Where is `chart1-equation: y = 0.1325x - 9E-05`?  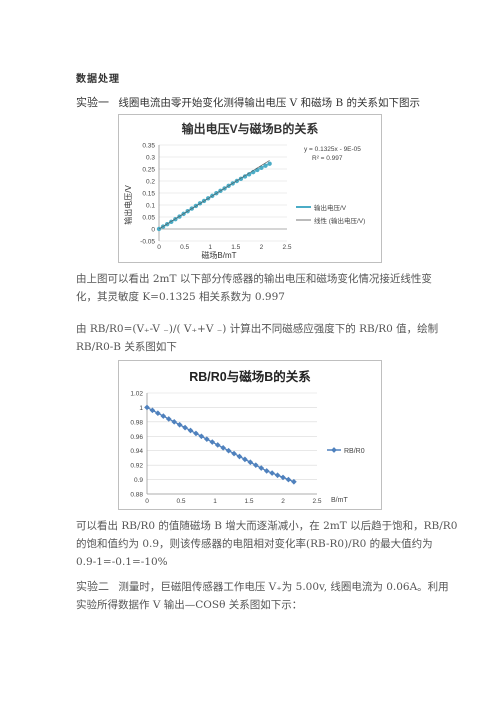
chart1-equation: y = 0.1325x - 9E-05 is located at coordinates (332, 149).